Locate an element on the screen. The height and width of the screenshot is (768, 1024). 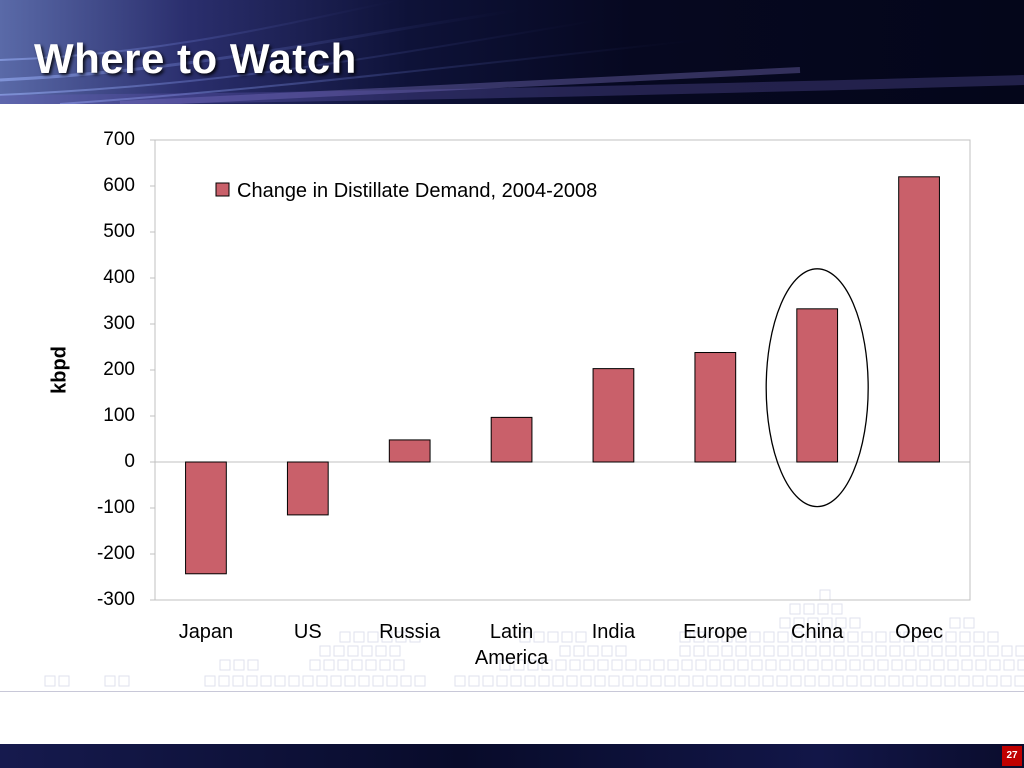
bar-europe is located at coordinates (715, 407).